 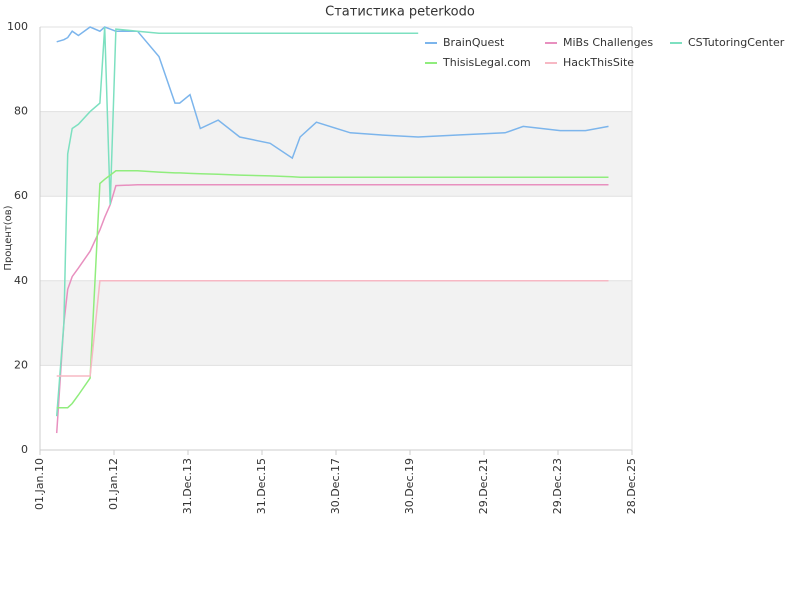 What do you see at coordinates (39, 484) in the screenshot?
I see `x-tick-label: 01.Jan.10` at bounding box center [39, 484].